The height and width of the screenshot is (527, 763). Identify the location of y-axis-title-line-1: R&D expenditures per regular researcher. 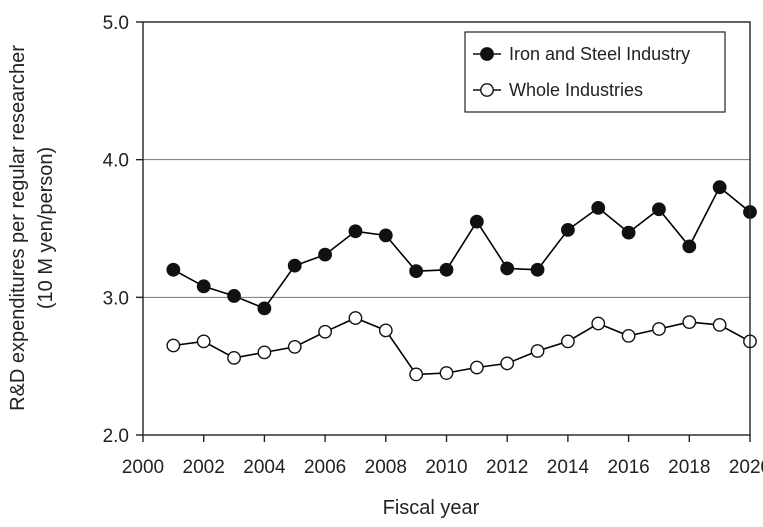
(18, 228).